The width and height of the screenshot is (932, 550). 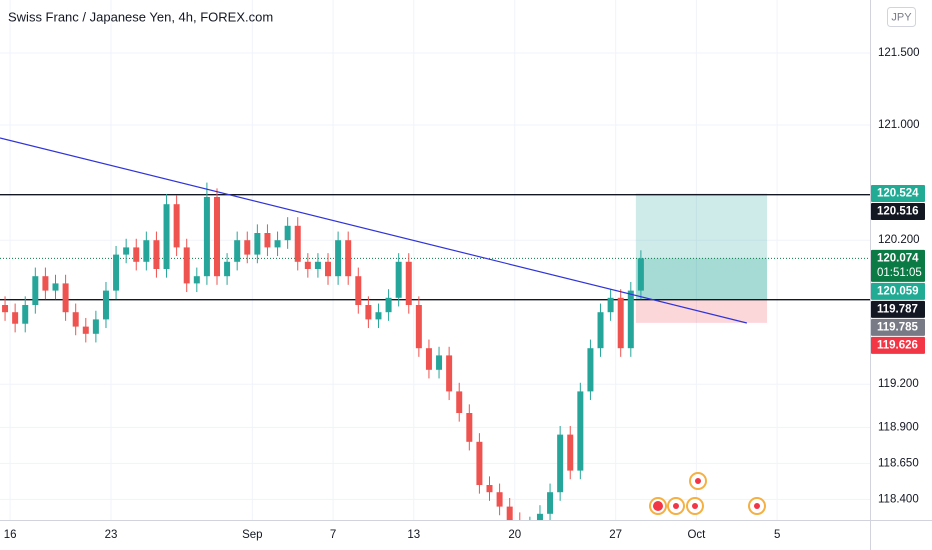 I want to click on price-label: 120.516, so click(x=898, y=212).